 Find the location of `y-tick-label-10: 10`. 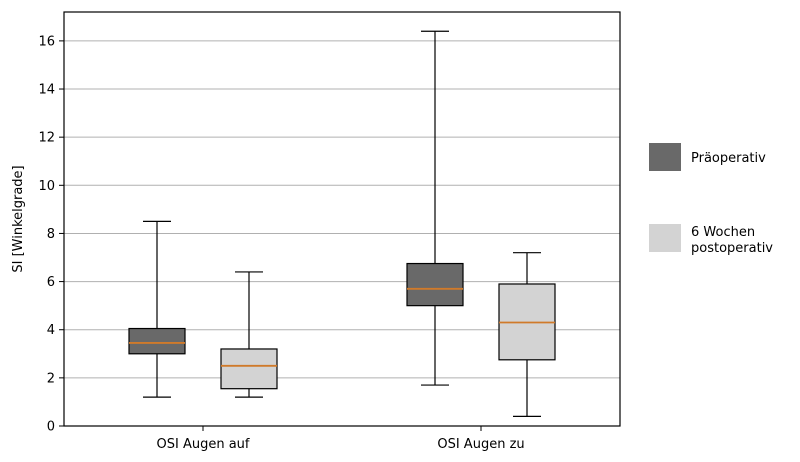

y-tick-label-10: 10 is located at coordinates (46, 186).